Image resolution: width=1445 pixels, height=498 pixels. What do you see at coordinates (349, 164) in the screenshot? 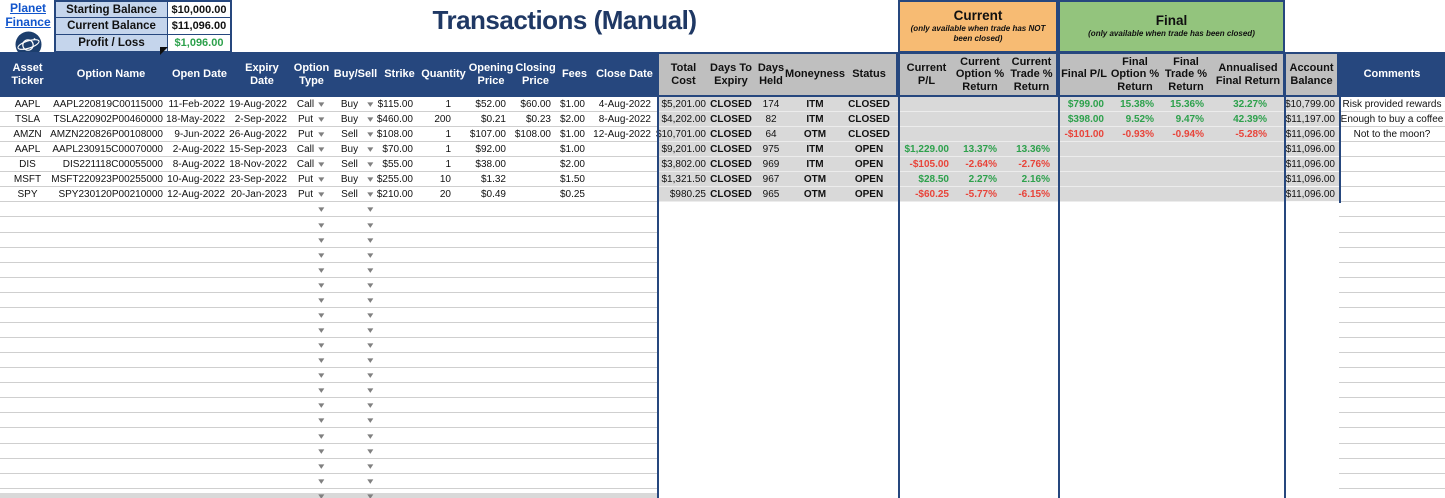
I see `cell-buy-sell: Sell` at bounding box center [349, 164].